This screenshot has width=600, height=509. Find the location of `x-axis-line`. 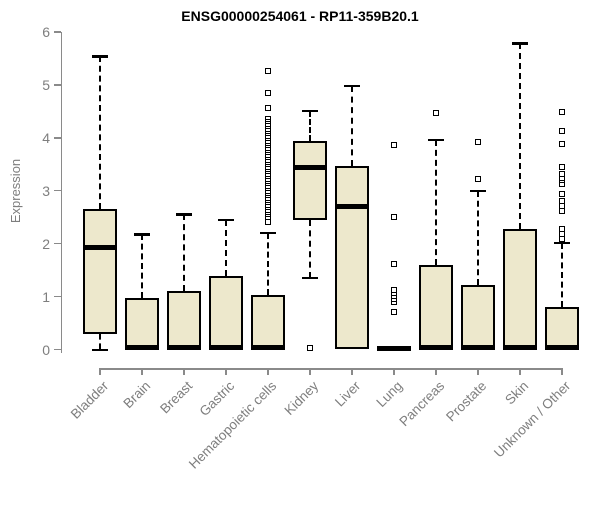

x-axis-line is located at coordinates (331, 369).